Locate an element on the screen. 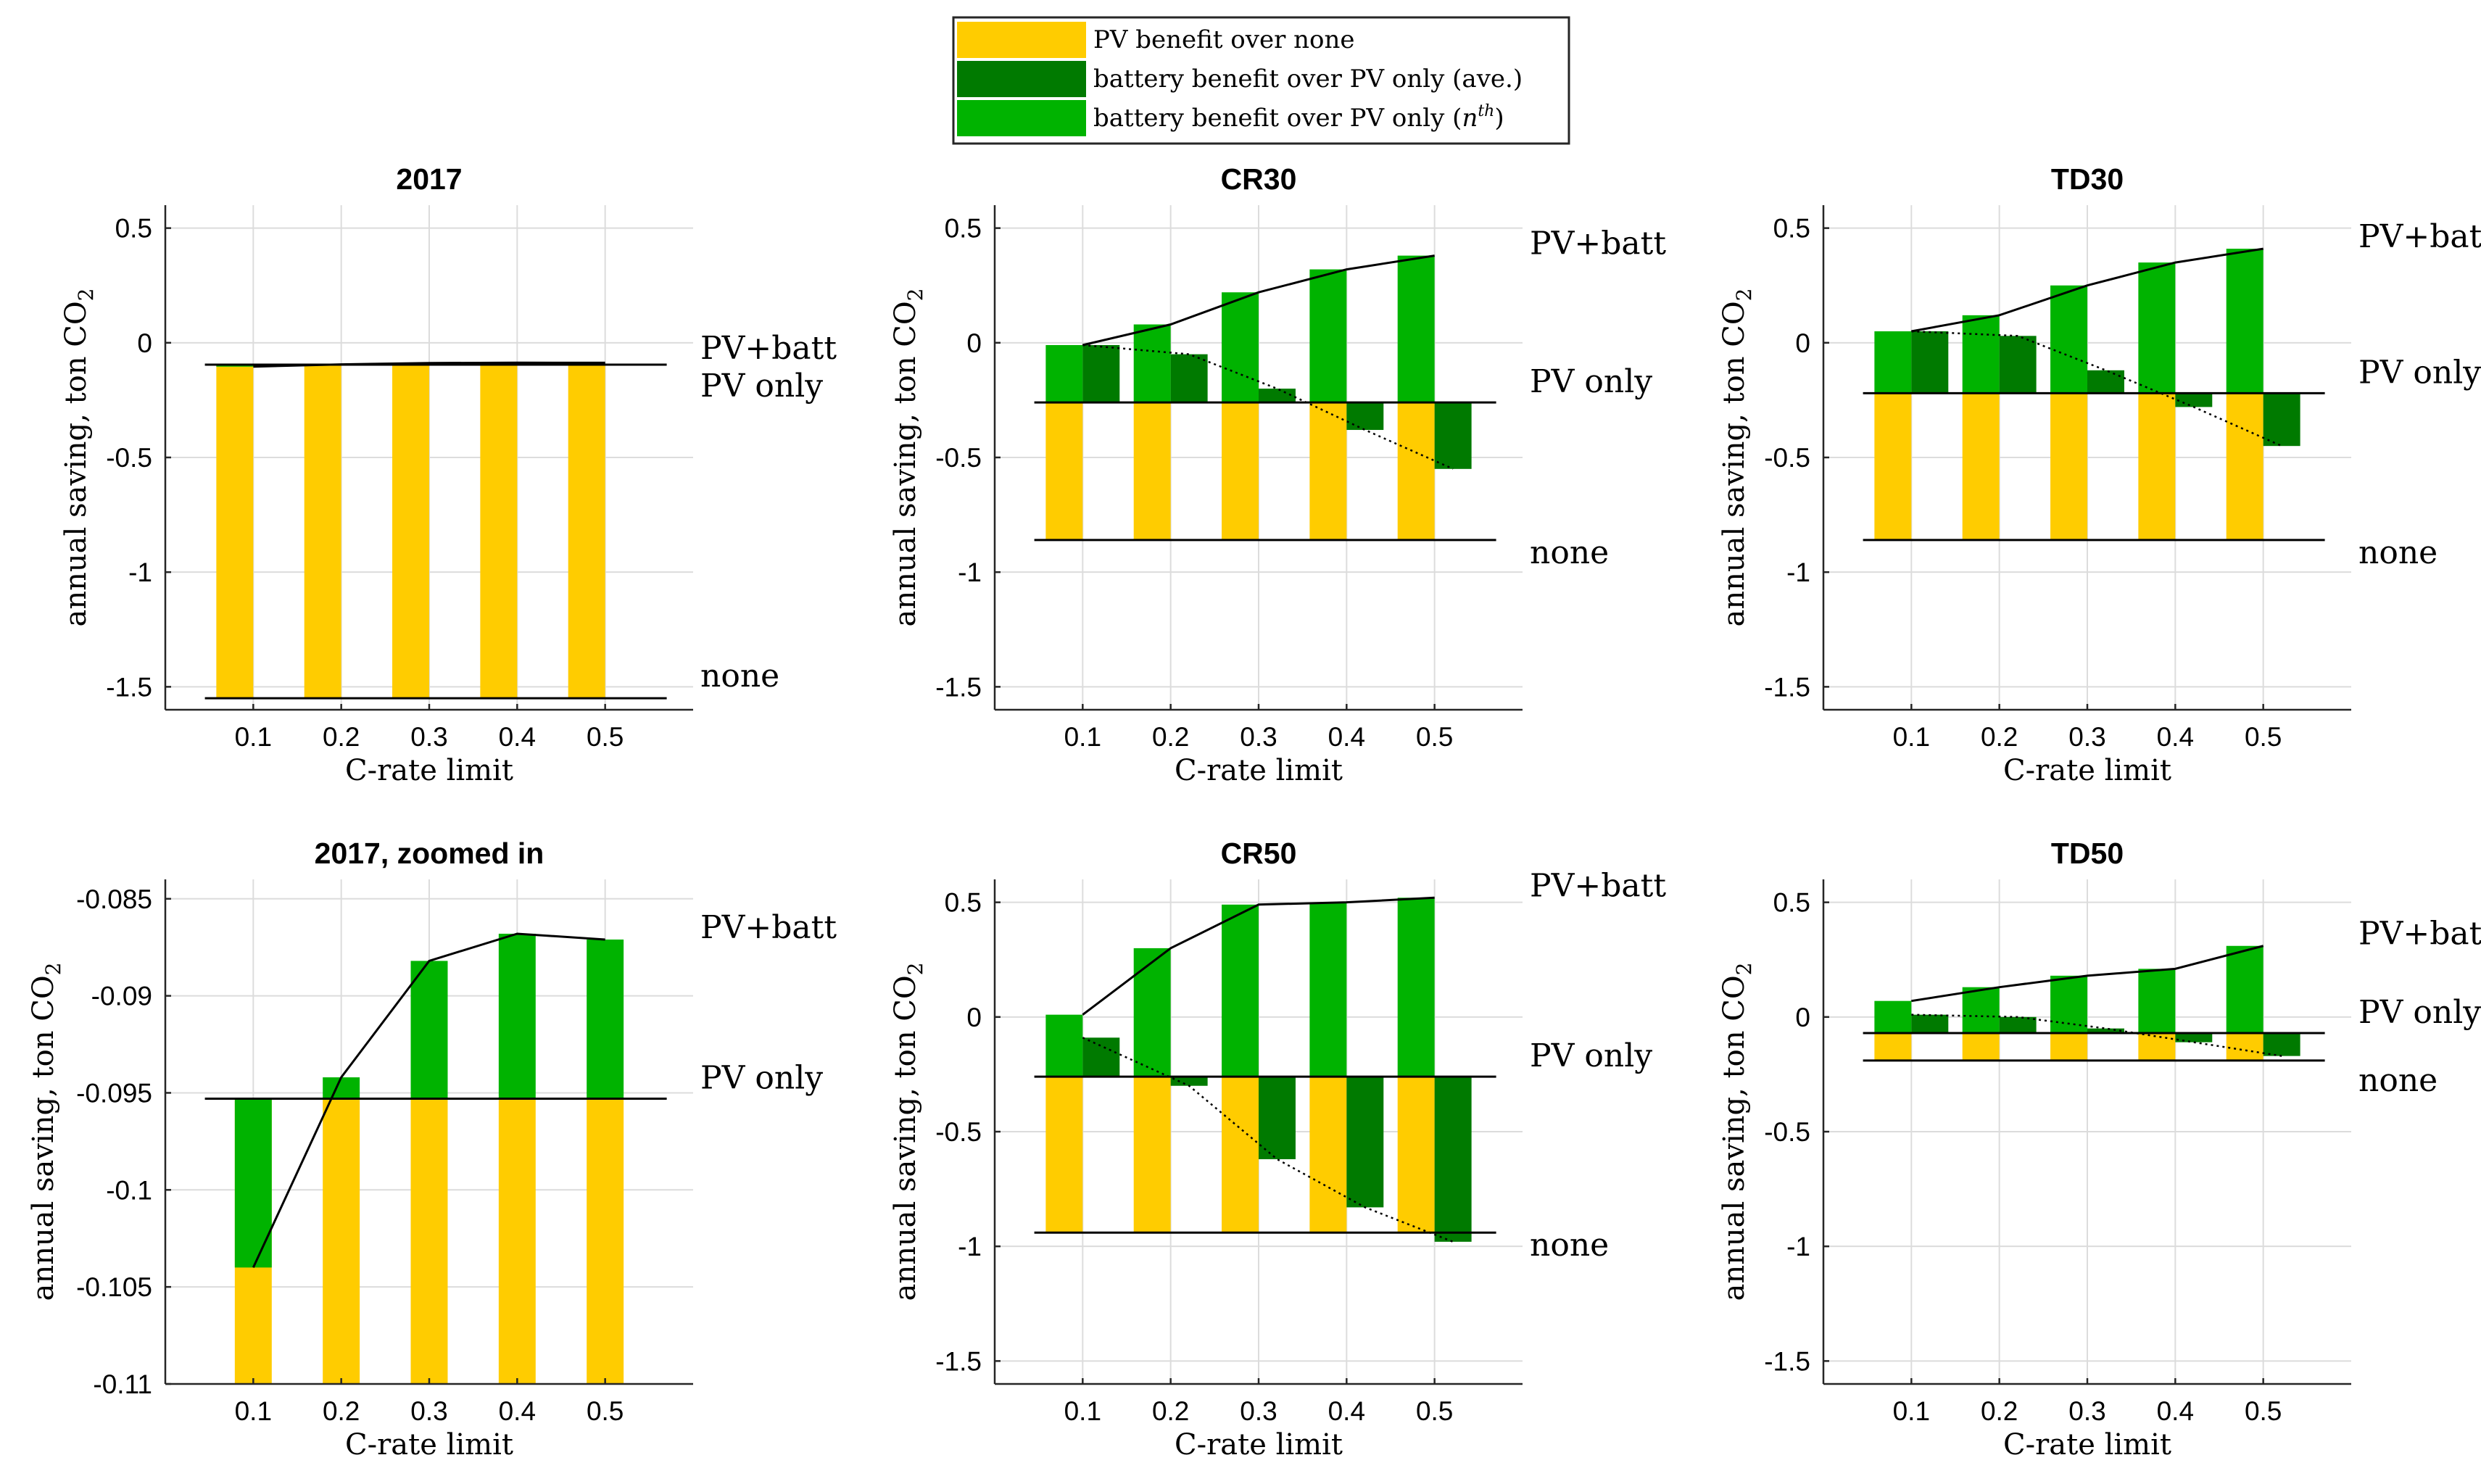 The height and width of the screenshot is (1484, 2481). legend-label-nth-suffix: ) is located at coordinates (1499, 118).